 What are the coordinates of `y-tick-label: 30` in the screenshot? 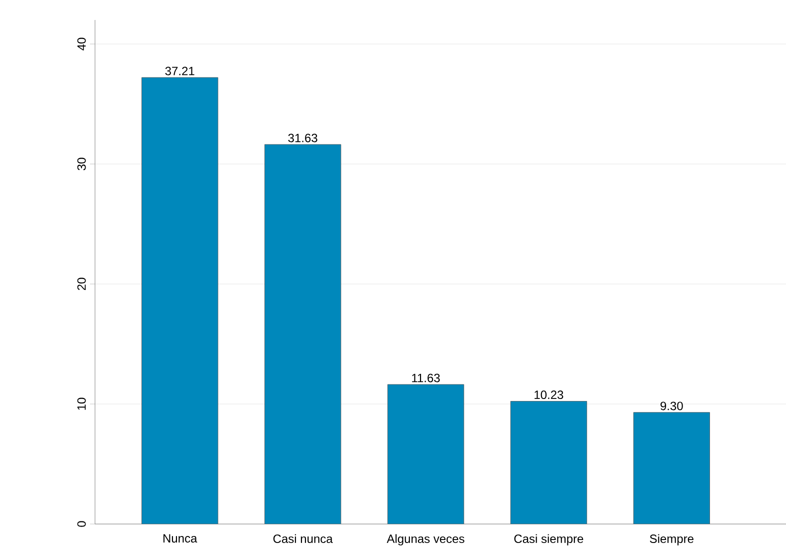 It's located at (81, 164).